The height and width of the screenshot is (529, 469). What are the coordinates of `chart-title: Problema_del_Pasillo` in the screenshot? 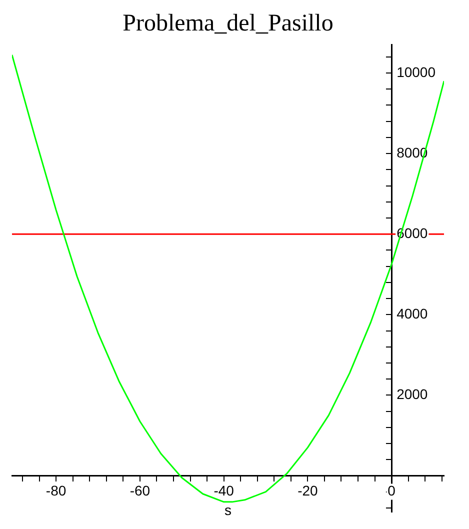 It's located at (228, 23).